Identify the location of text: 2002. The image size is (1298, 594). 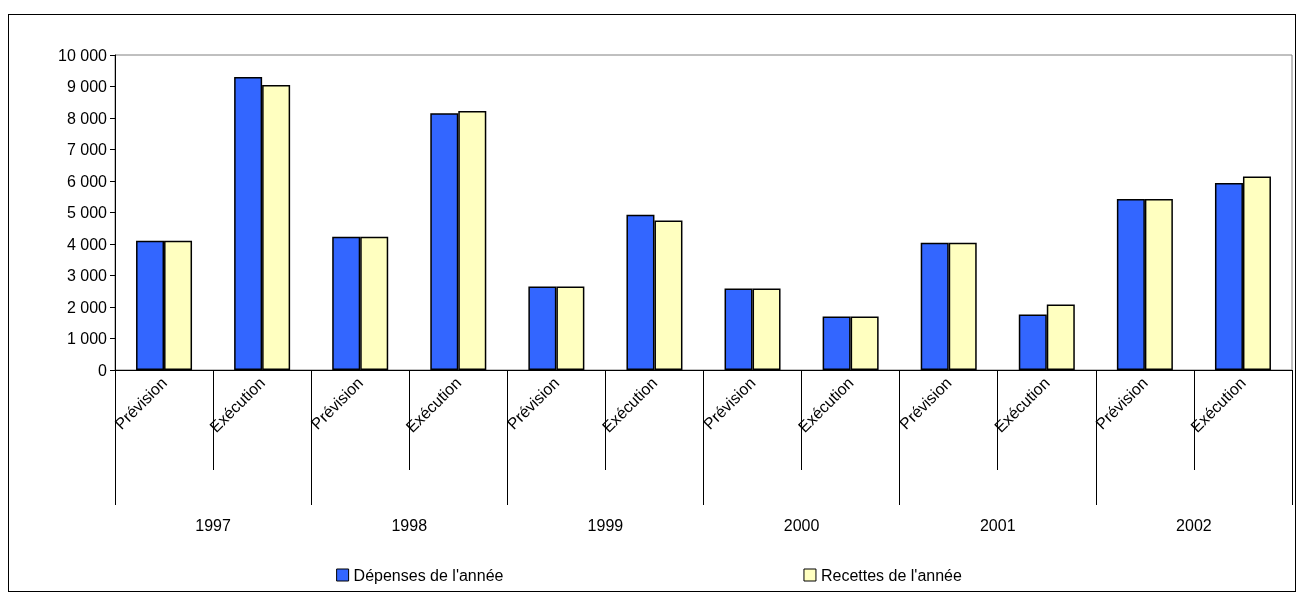
(1194, 525).